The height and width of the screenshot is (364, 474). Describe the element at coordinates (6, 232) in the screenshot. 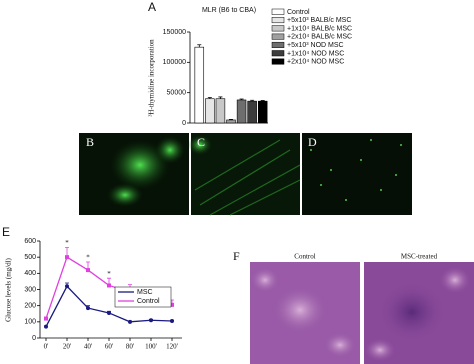

I see `panel-letter: E` at that location.